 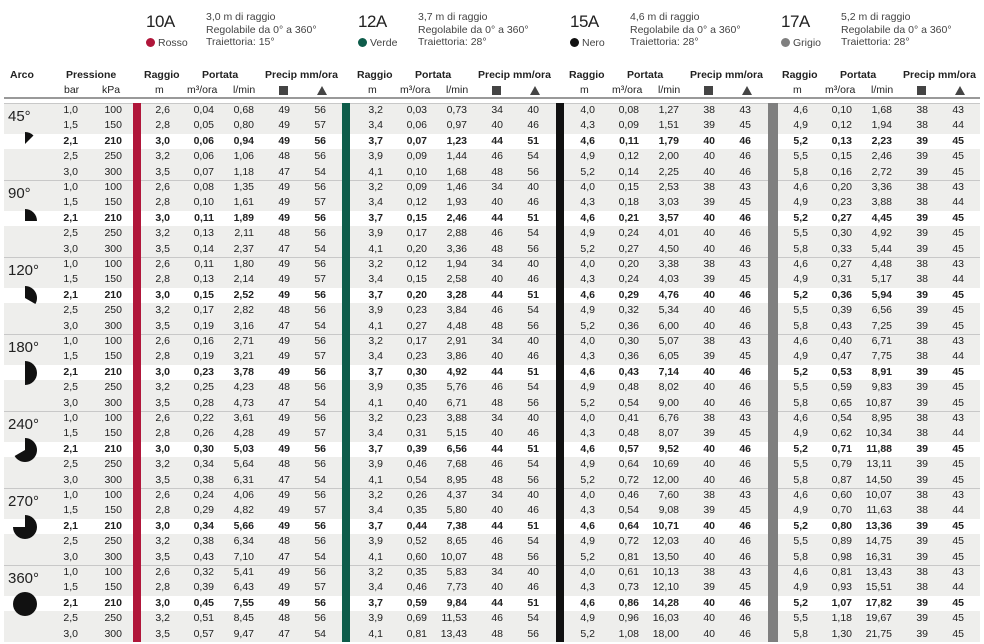 I want to click on m3ora-value: 0,08, so click(x=203, y=187).